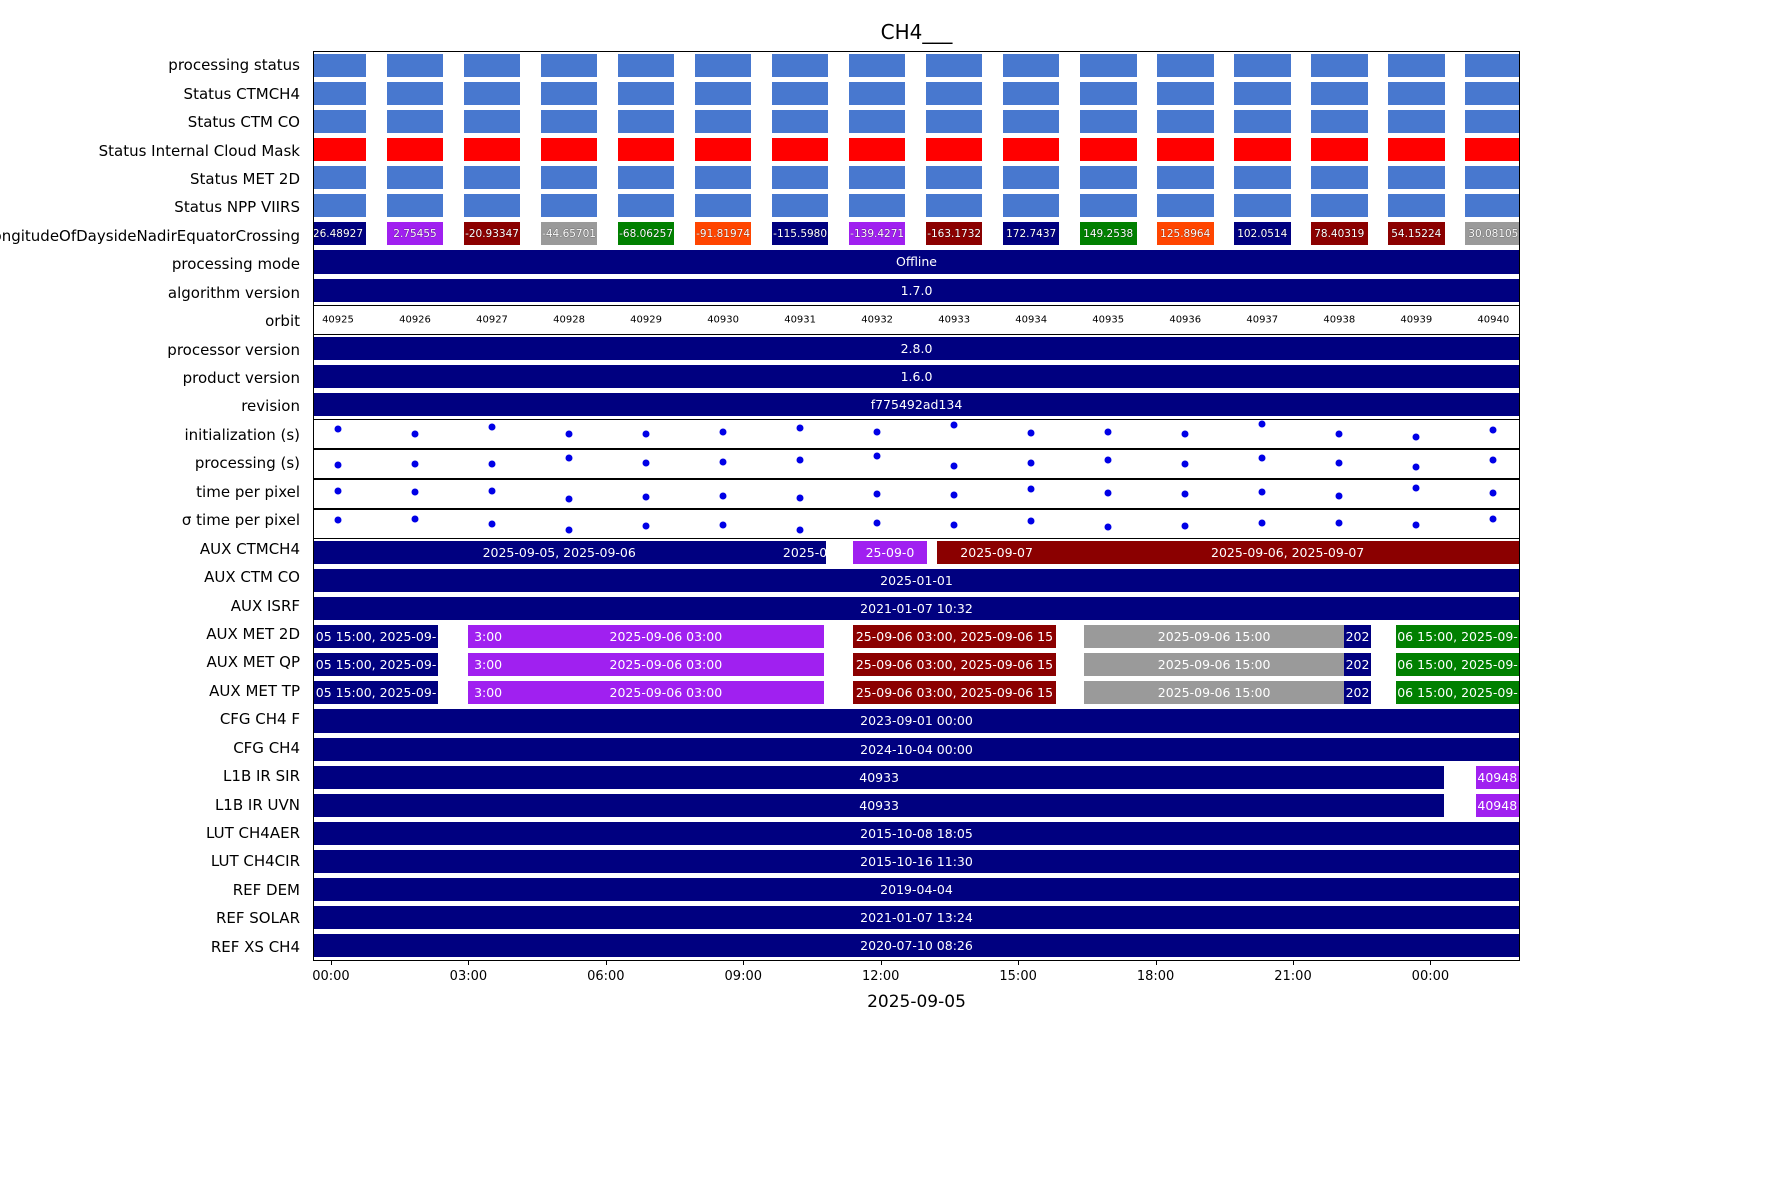  I want to click on row-algorithm-version: 1.7.0, so click(916, 290).